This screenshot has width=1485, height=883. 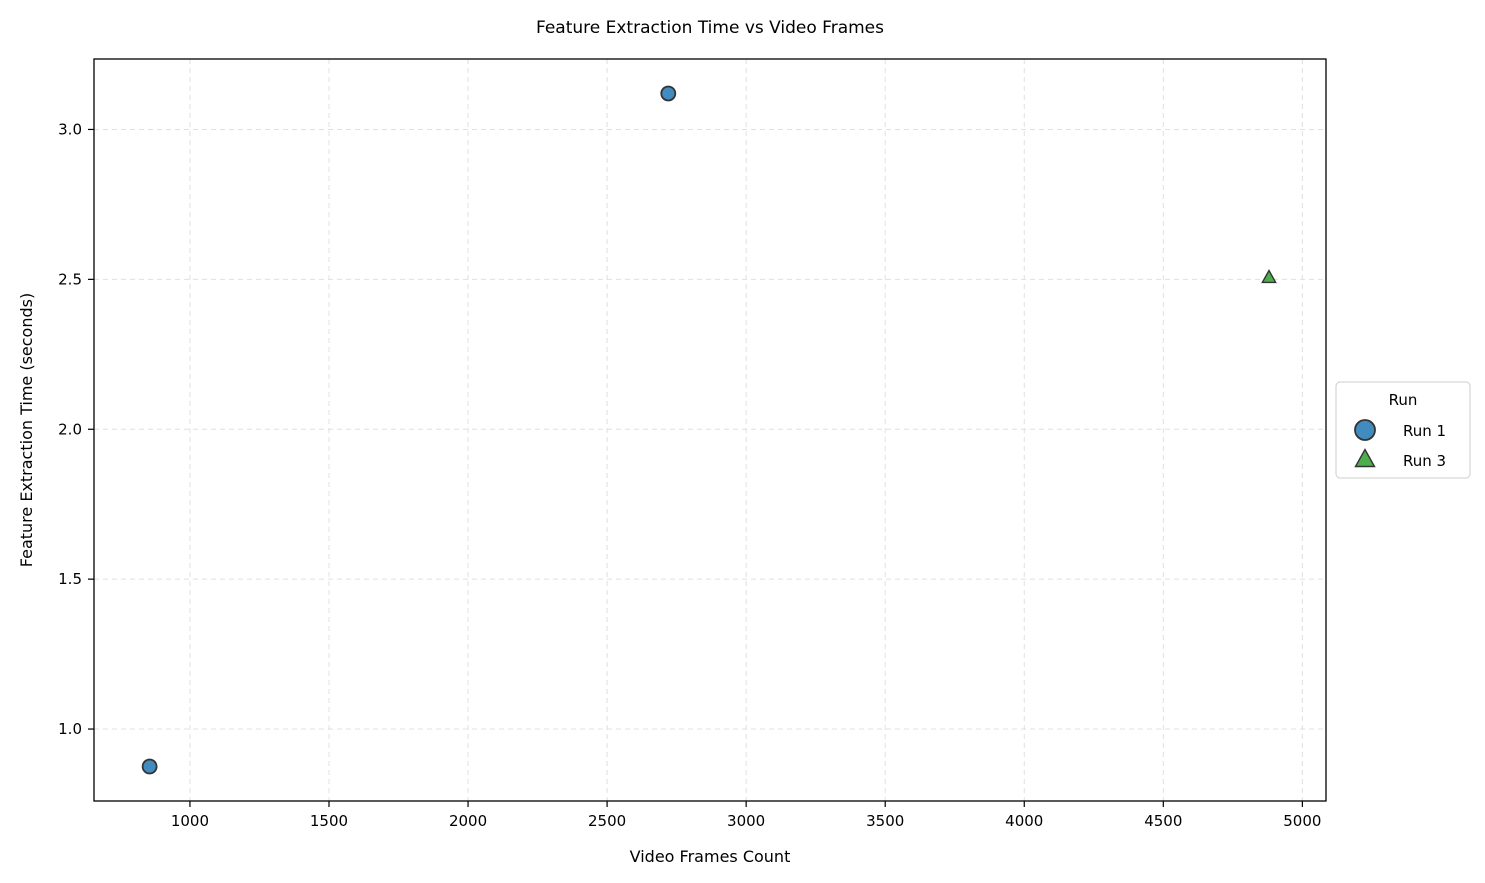 I want to click on y-axis-label: Feature Extraction Time (seconds), so click(x=26, y=430).